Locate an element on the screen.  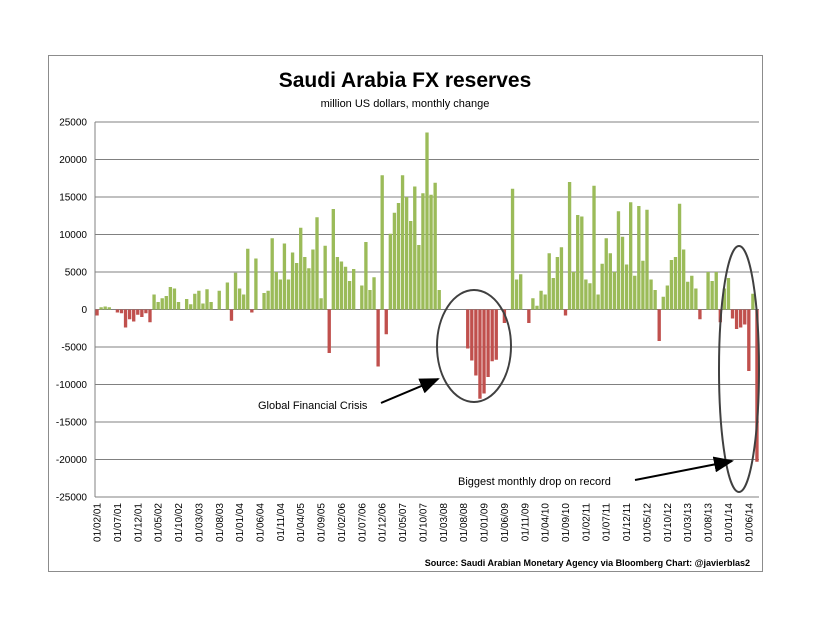
x-tick-label: 01/02/01 is located at coordinates (98, 522).